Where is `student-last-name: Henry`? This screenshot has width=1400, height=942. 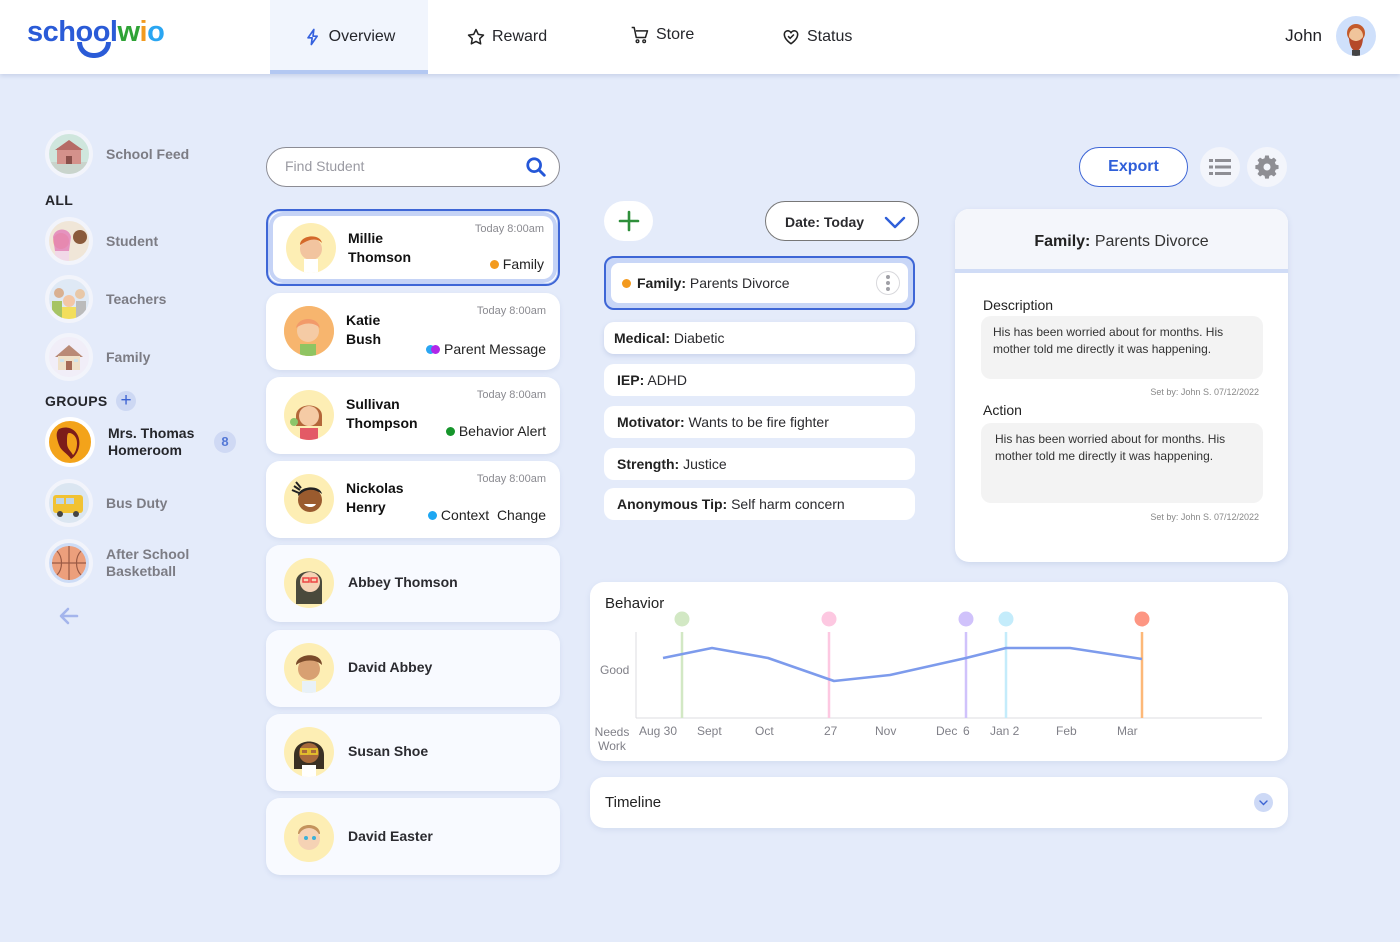 student-last-name: Henry is located at coordinates (366, 507).